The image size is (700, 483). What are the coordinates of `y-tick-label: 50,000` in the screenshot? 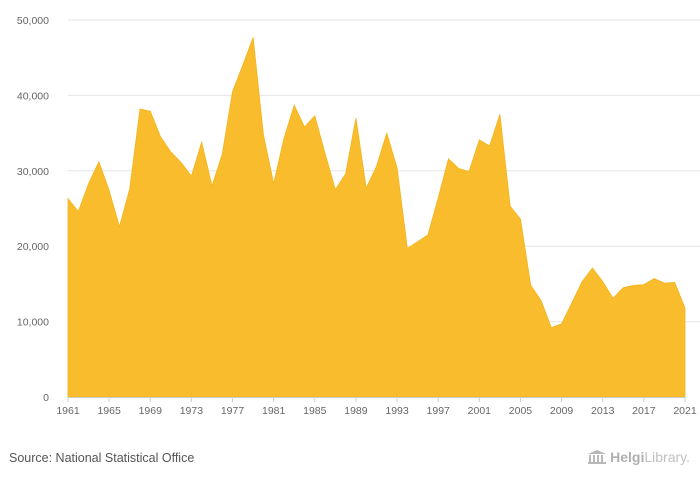 It's located at (33, 21).